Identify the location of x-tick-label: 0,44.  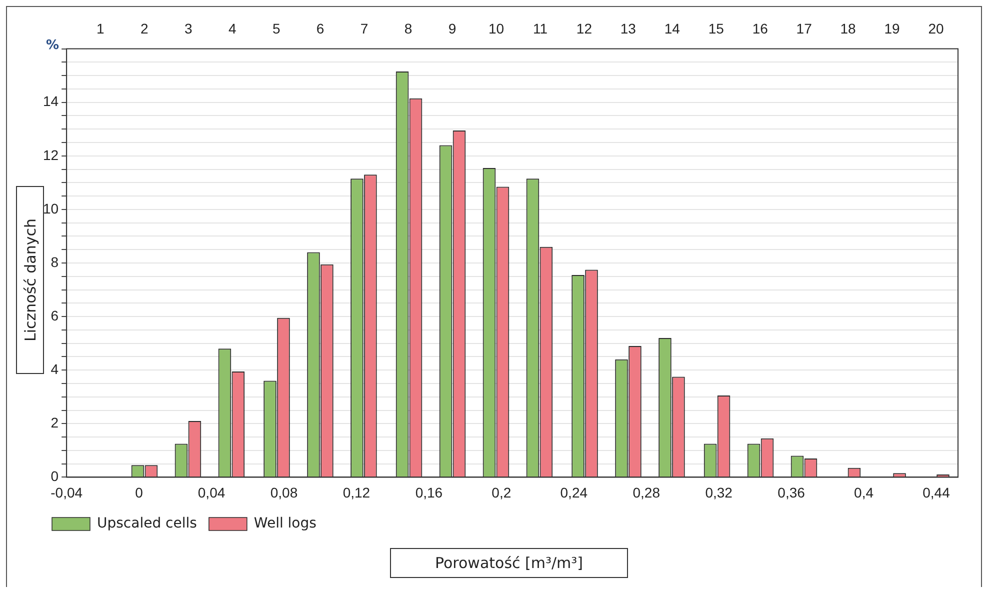
(936, 492).